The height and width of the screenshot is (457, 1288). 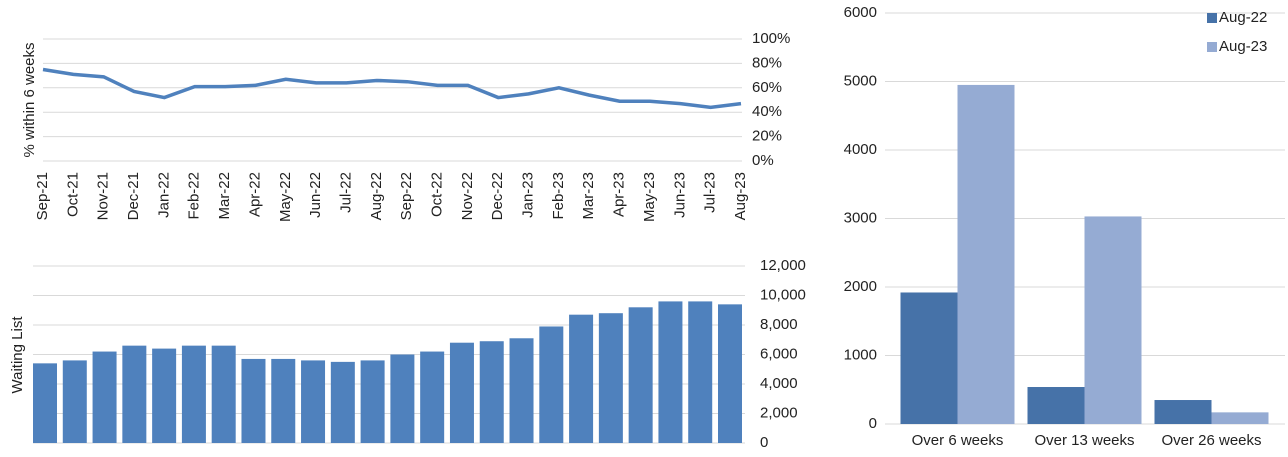 What do you see at coordinates (767, 111) in the screenshot?
I see `y-tick-label: 40%` at bounding box center [767, 111].